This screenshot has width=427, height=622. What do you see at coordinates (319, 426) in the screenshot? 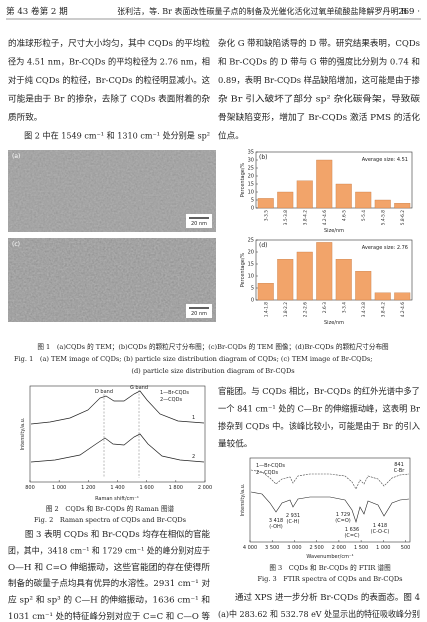
I see `body-line: 掺杂到 CQDs 中。该峰比较小，可能是由于 Br 的引入` at bounding box center [319, 426].